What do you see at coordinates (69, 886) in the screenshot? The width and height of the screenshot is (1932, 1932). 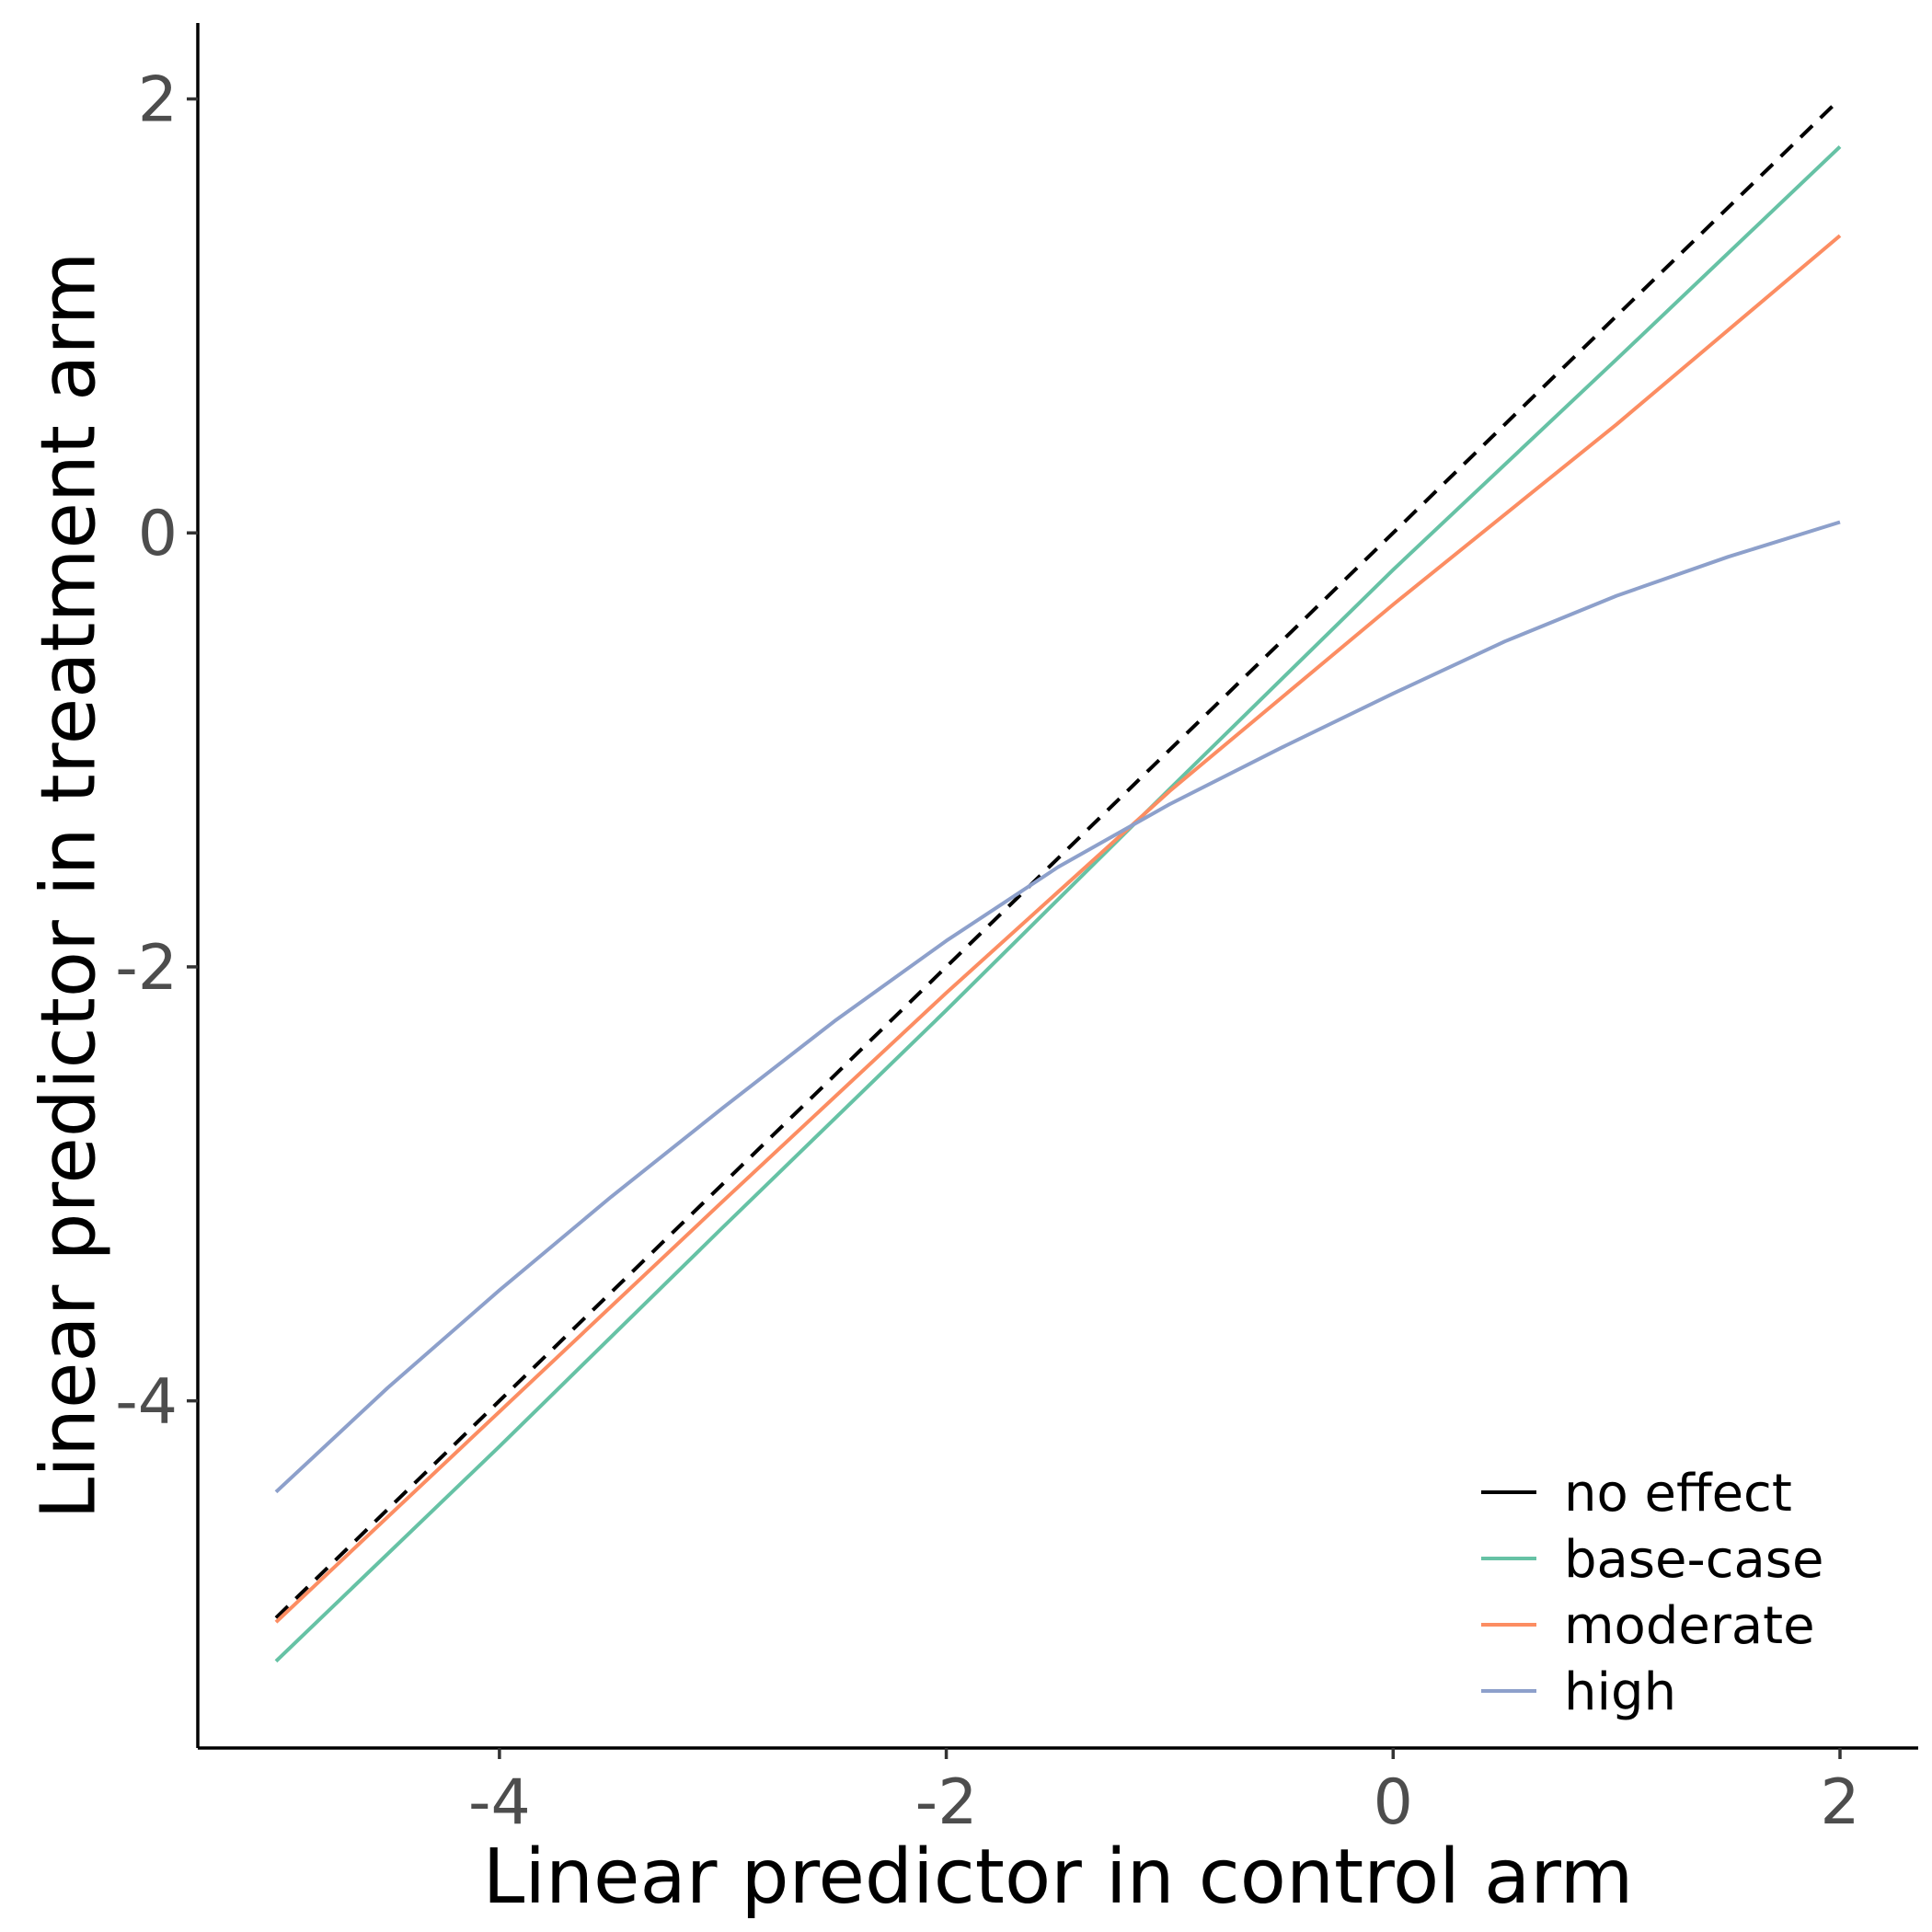 I see `y-axis-title: Linear predictor in treatment arm` at bounding box center [69, 886].